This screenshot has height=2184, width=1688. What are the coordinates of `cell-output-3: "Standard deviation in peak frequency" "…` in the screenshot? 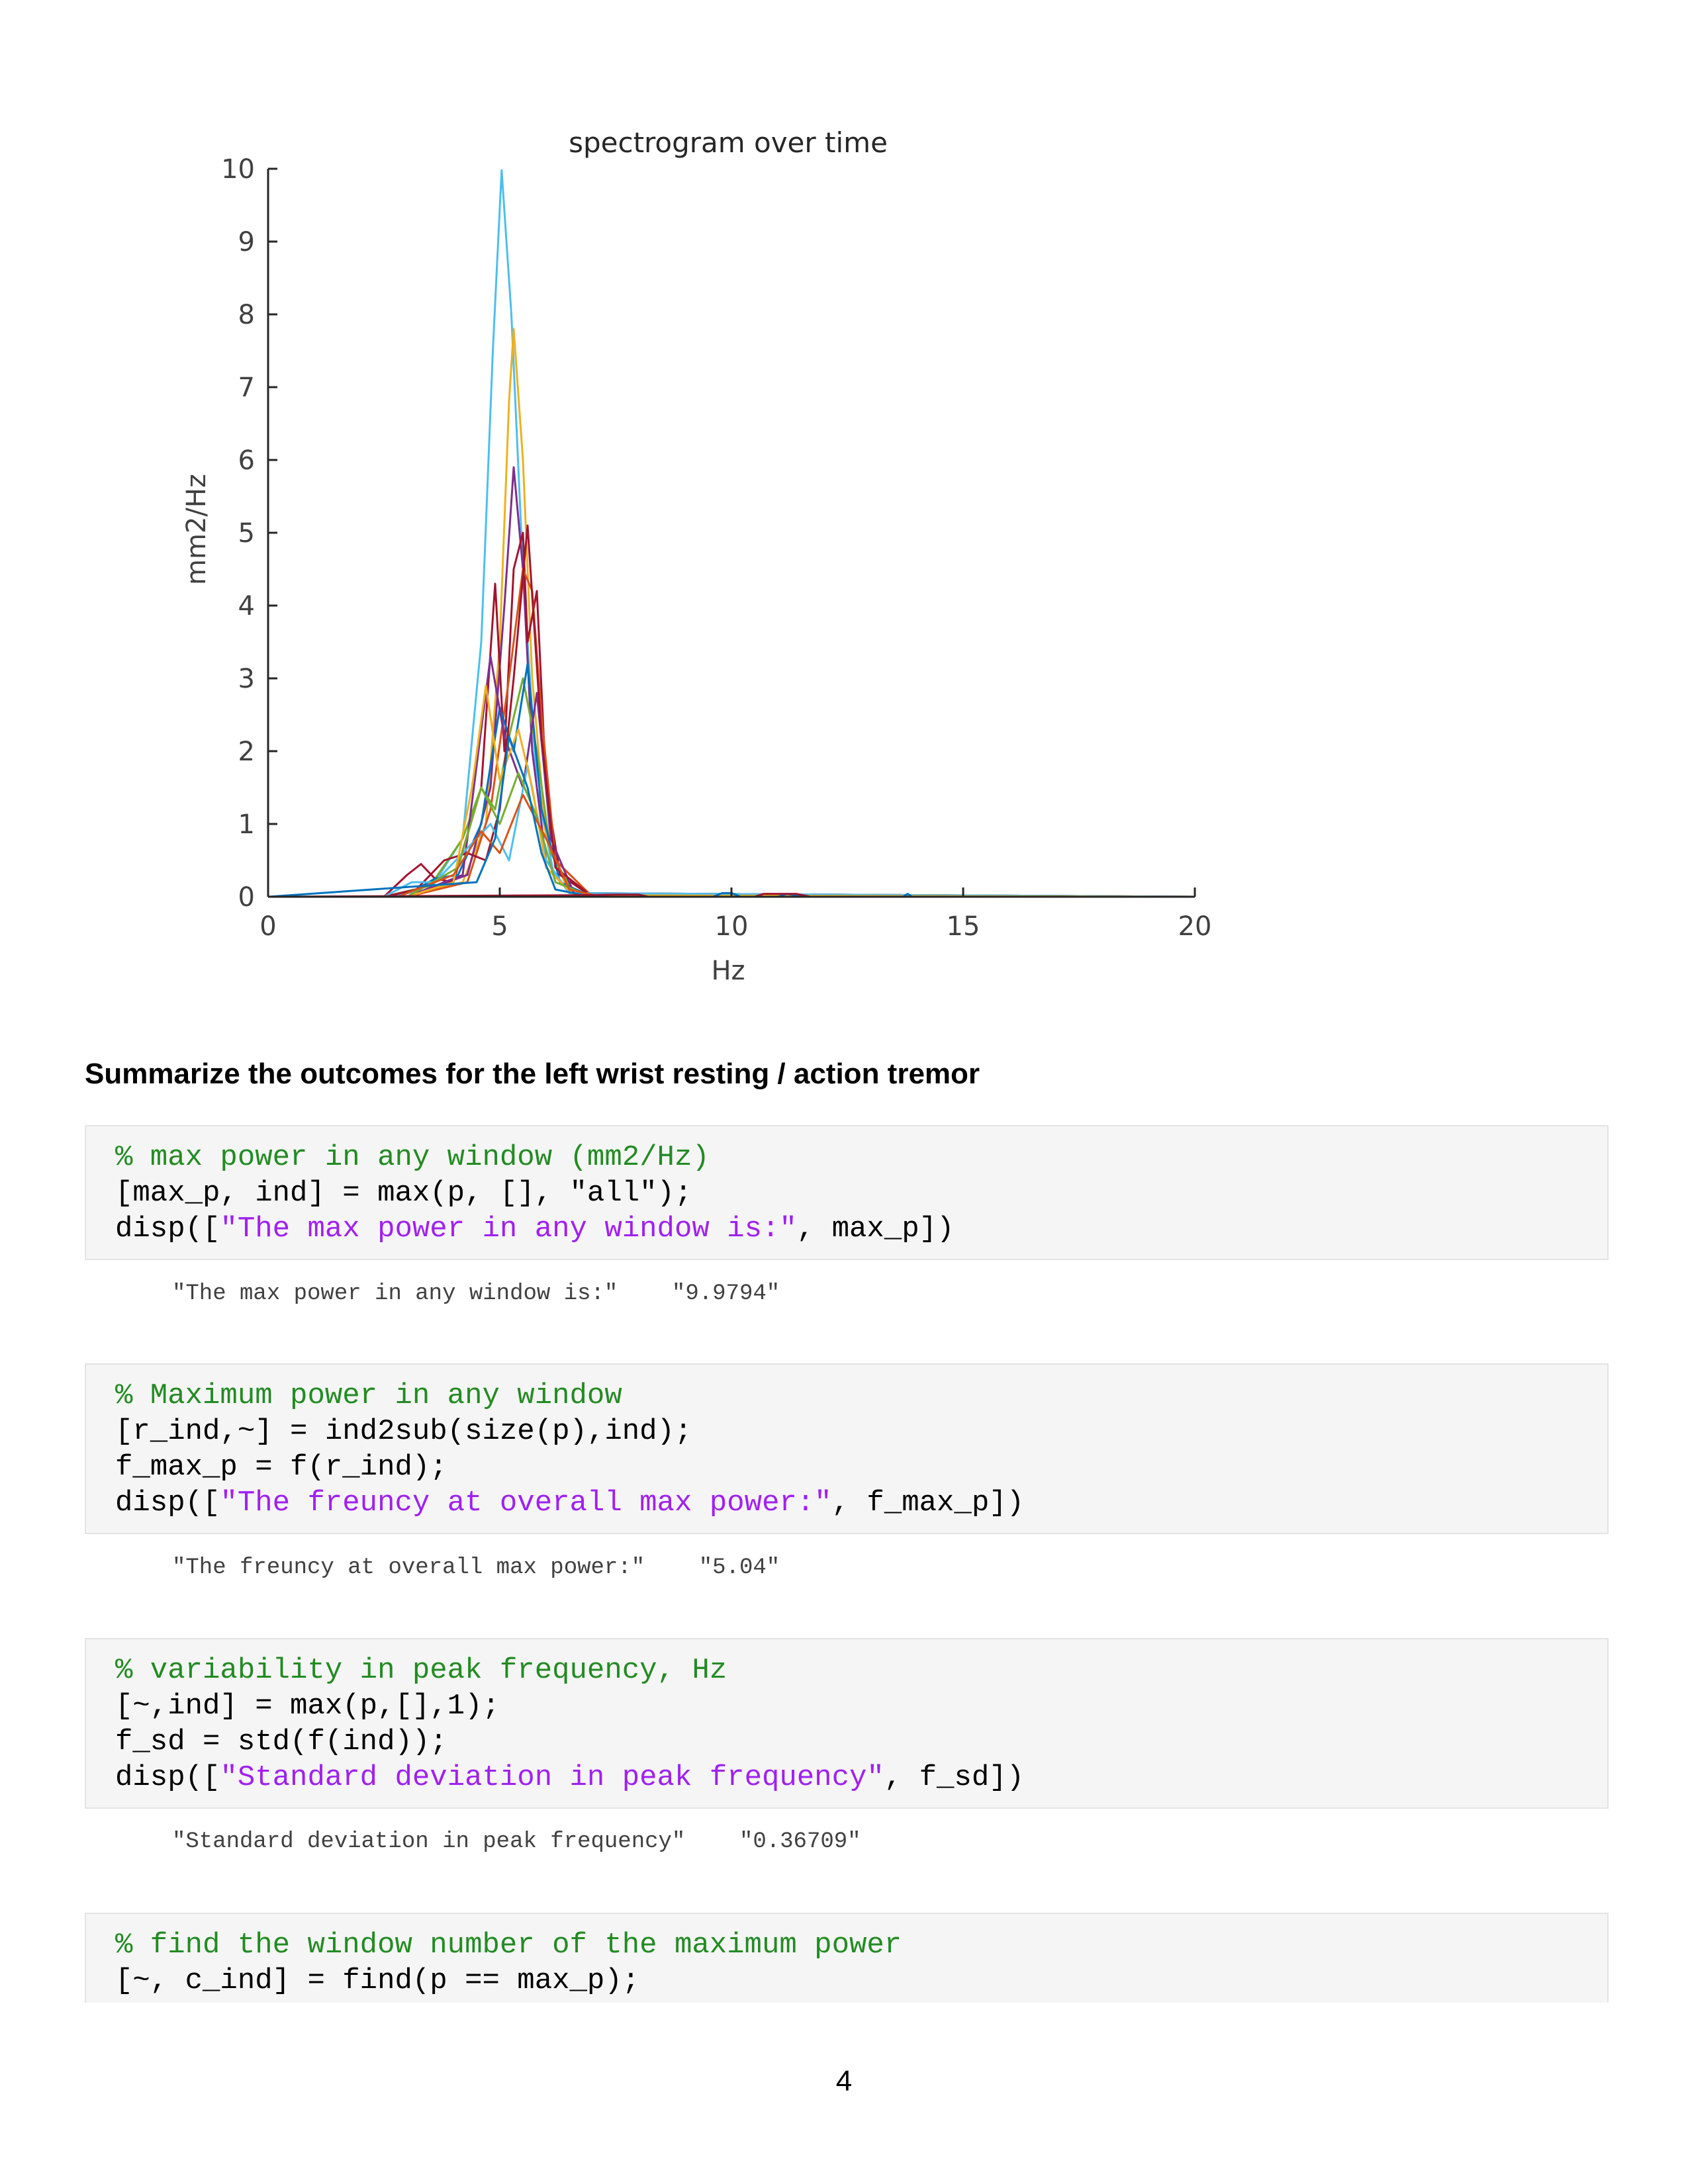 It's located at (516, 1841).